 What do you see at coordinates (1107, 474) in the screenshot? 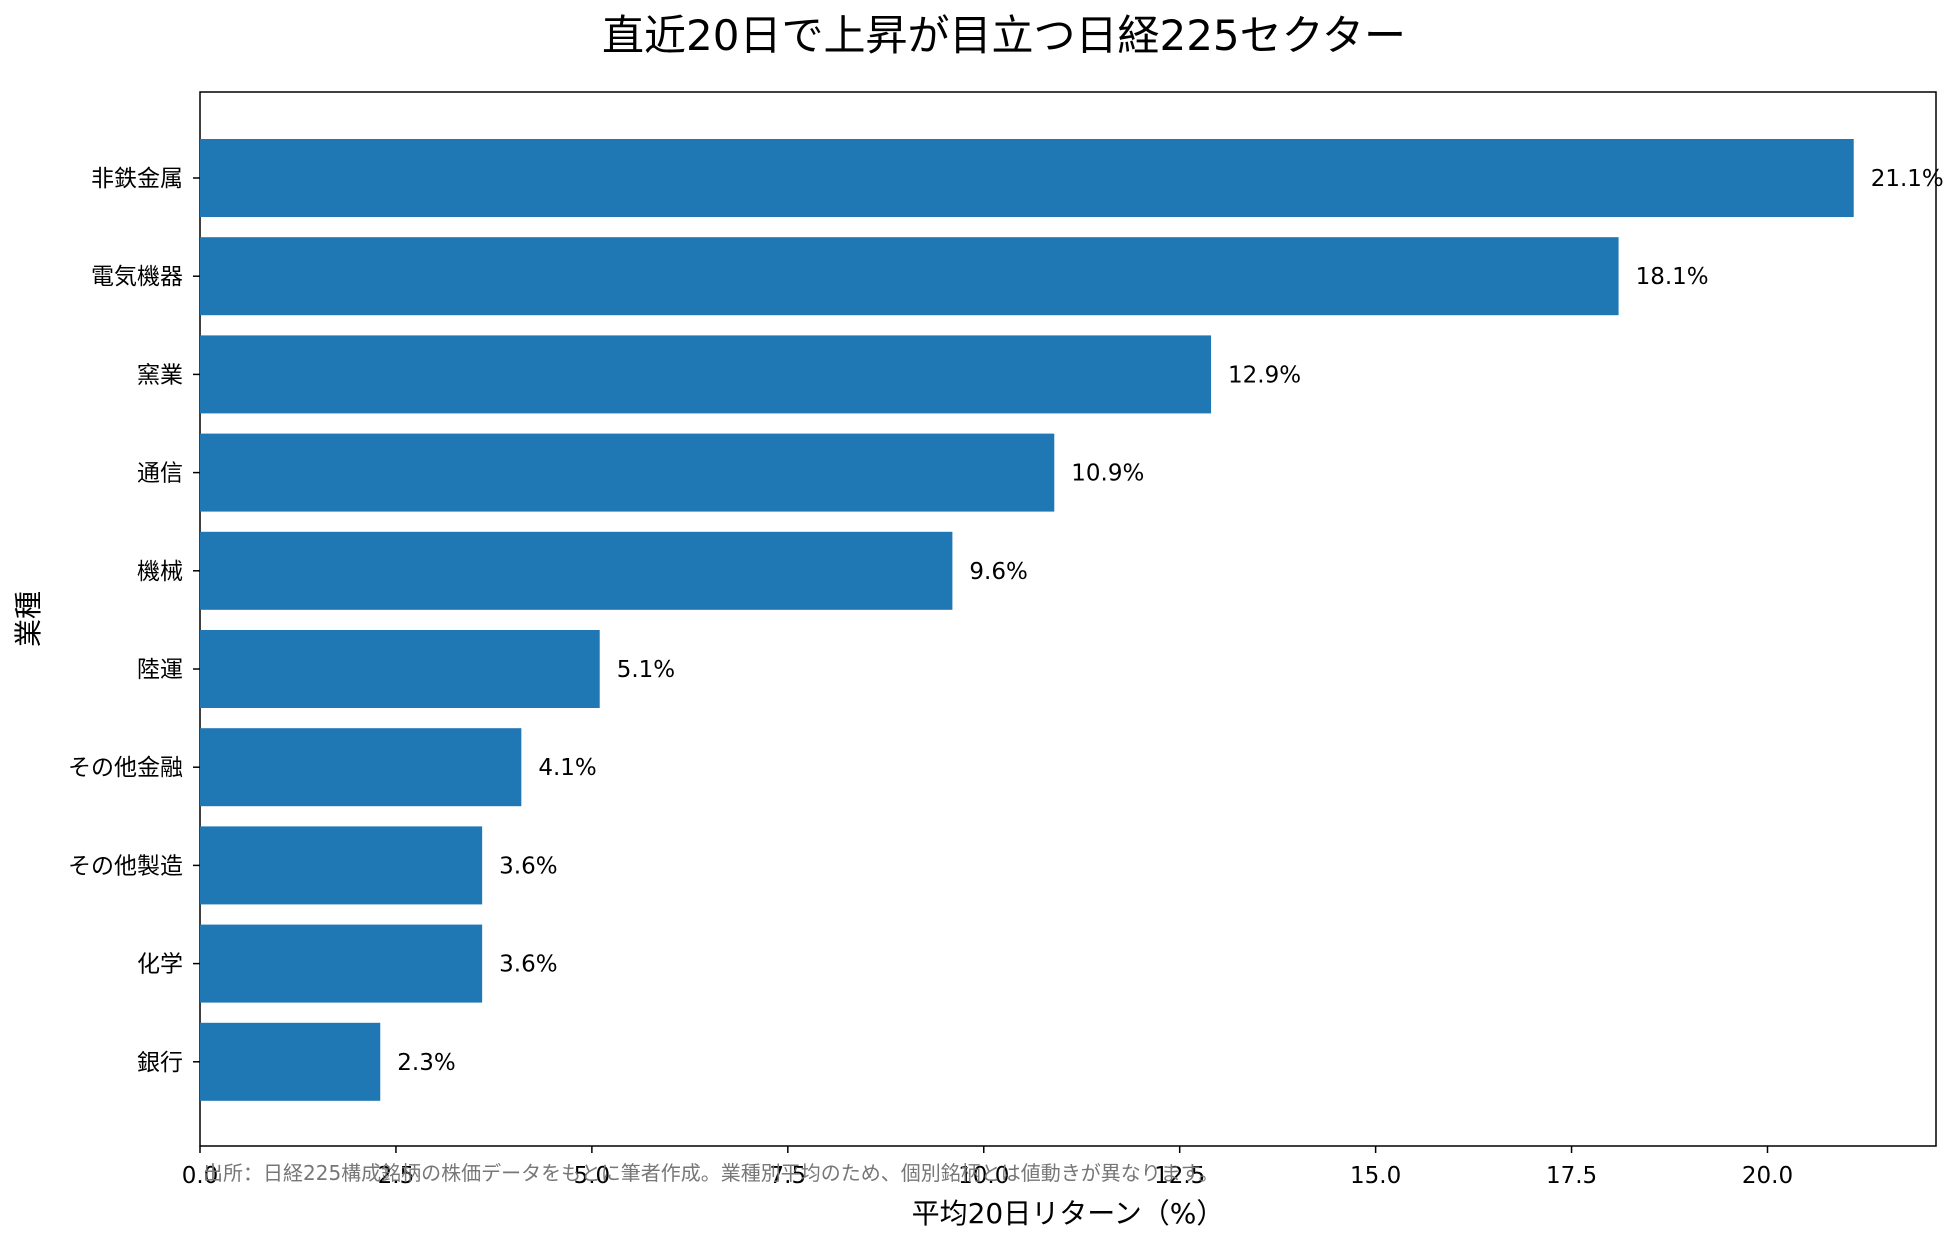
I see `data-label: 10.9%` at bounding box center [1107, 474].